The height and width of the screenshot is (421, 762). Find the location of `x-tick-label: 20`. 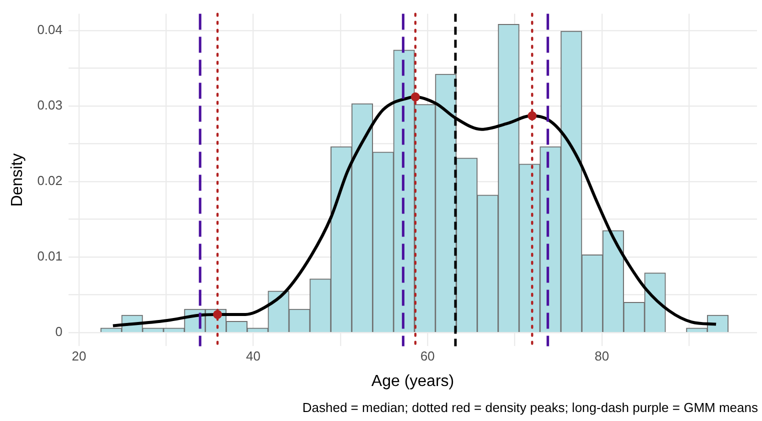

x-tick-label: 20 is located at coordinates (79, 356).